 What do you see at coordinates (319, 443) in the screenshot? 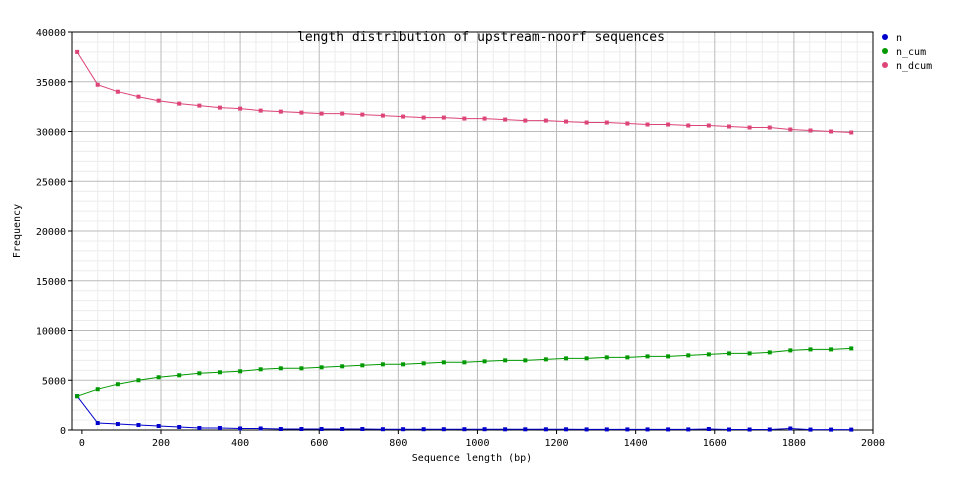
I see `x-tick-label: 600` at bounding box center [319, 443].